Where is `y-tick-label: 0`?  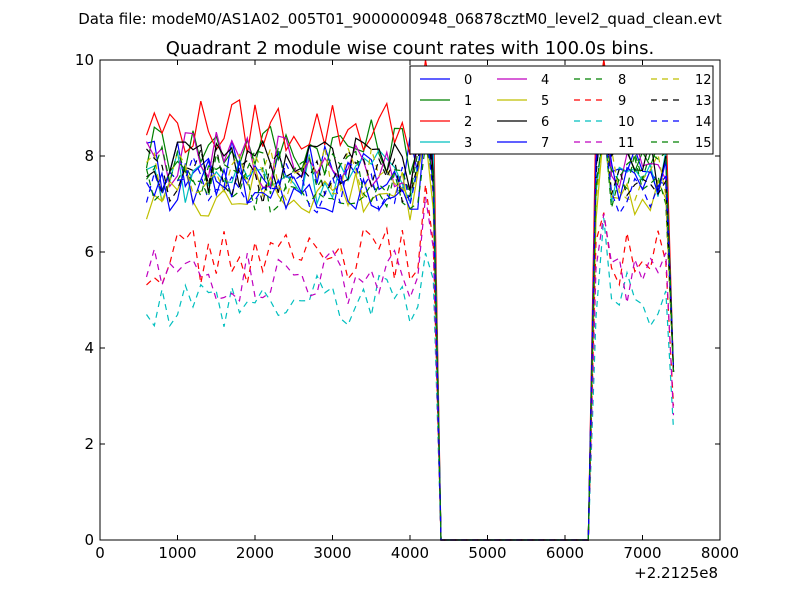
y-tick-label: 0 is located at coordinates (89, 540).